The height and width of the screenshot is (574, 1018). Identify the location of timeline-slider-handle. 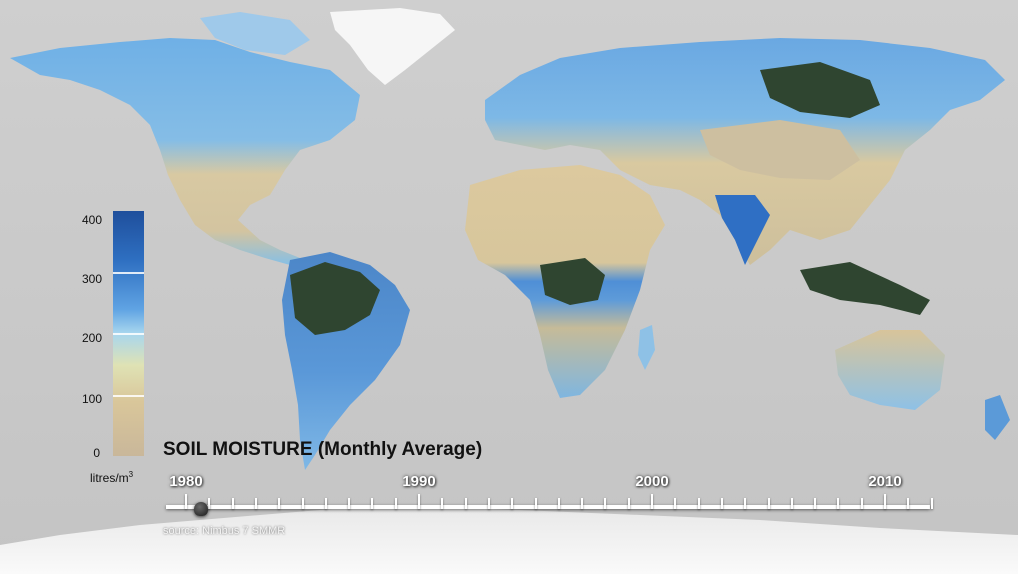
(201, 509).